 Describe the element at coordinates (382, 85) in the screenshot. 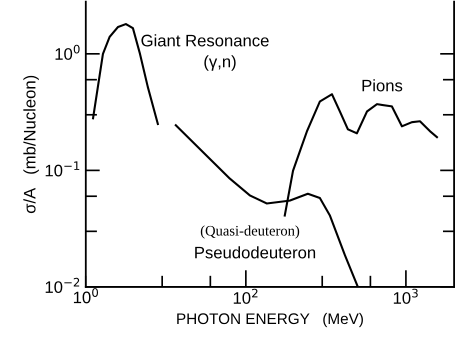

I see `annotation: Pions` at that location.